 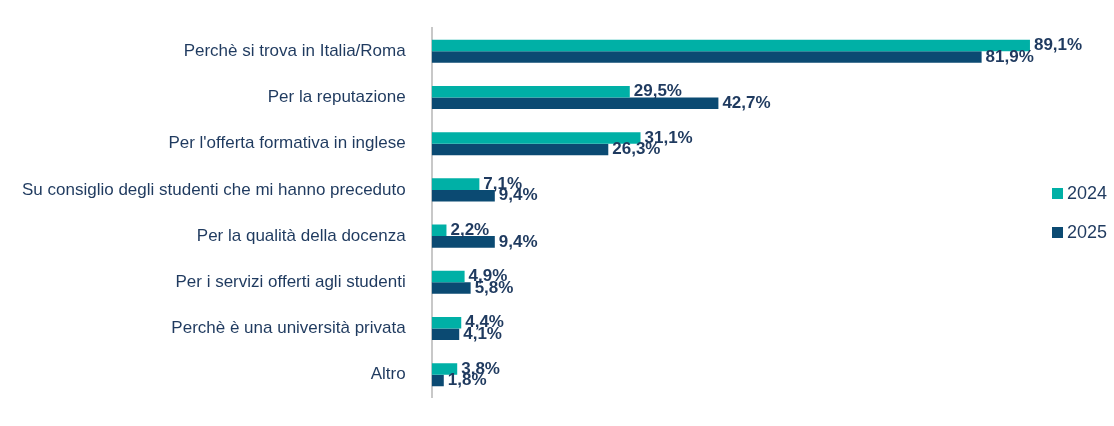 What do you see at coordinates (290, 281) in the screenshot?
I see `y-tick-label: Per i servizi offerti agli studenti` at bounding box center [290, 281].